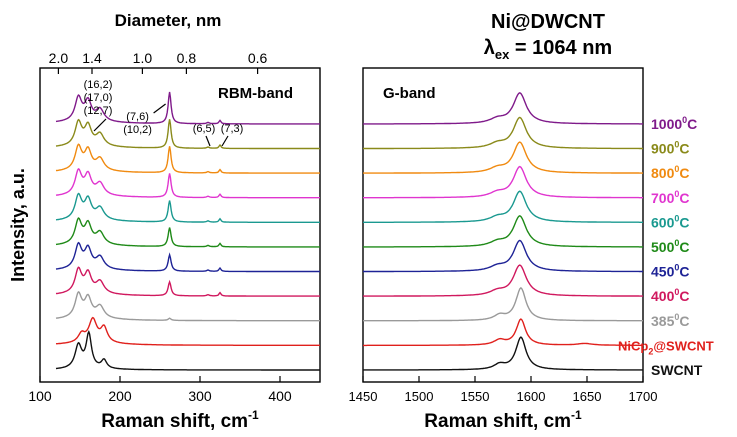 This screenshot has height=437, width=737. I want to click on rbm-x-tick-label: 400, so click(280, 396).